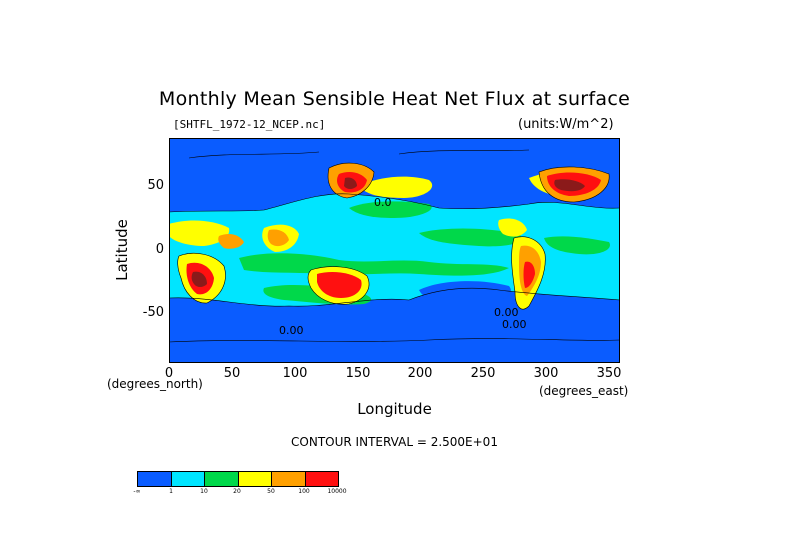  What do you see at coordinates (249, 124) in the screenshot?
I see `dataset-filename: [SHTFL_1972-12_NCEP.nc]` at bounding box center [249, 124].